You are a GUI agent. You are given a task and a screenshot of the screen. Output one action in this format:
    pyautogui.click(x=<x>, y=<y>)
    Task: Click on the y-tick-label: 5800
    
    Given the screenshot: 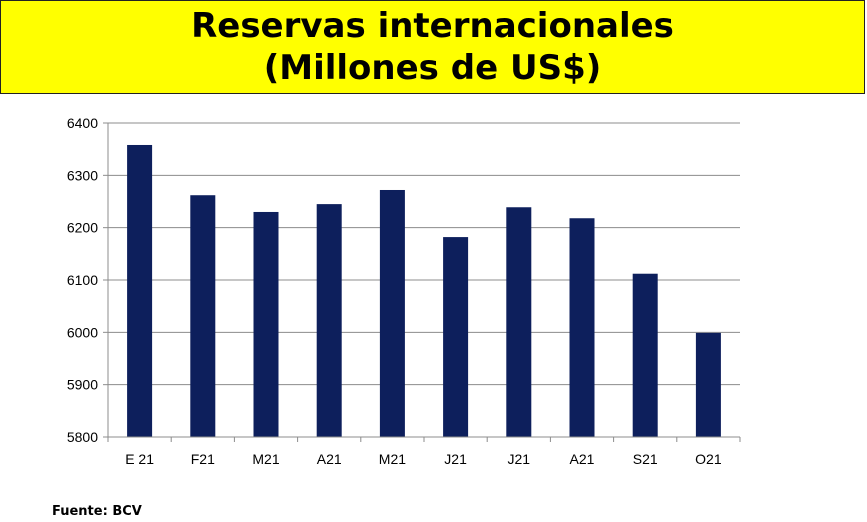 What is the action you would take?
    pyautogui.click(x=82, y=437)
    